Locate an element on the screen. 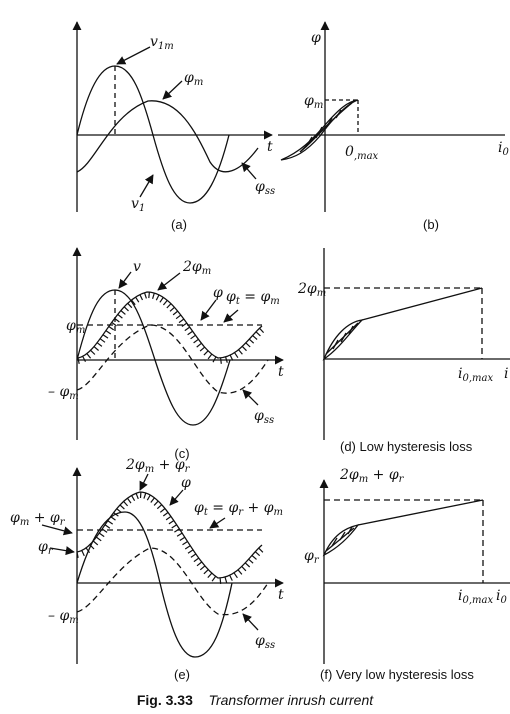 Image resolution: width=510 pixels, height=714 pixels. c-phim-label: φm is located at coordinates (75, 327).